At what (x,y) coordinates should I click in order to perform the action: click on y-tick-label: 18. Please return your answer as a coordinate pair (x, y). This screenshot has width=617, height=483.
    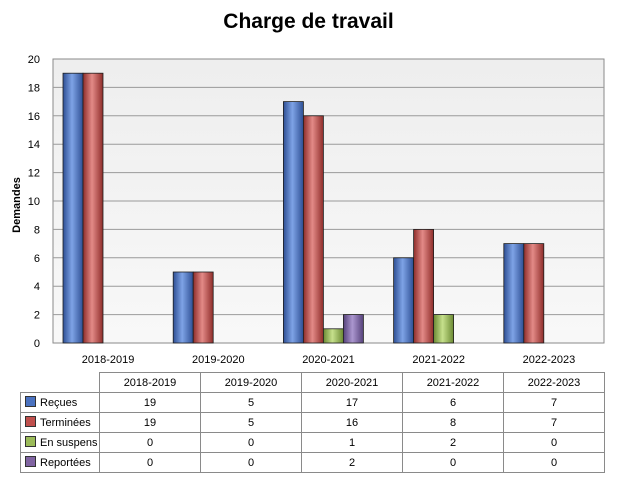
    Looking at the image, I should click on (34, 88).